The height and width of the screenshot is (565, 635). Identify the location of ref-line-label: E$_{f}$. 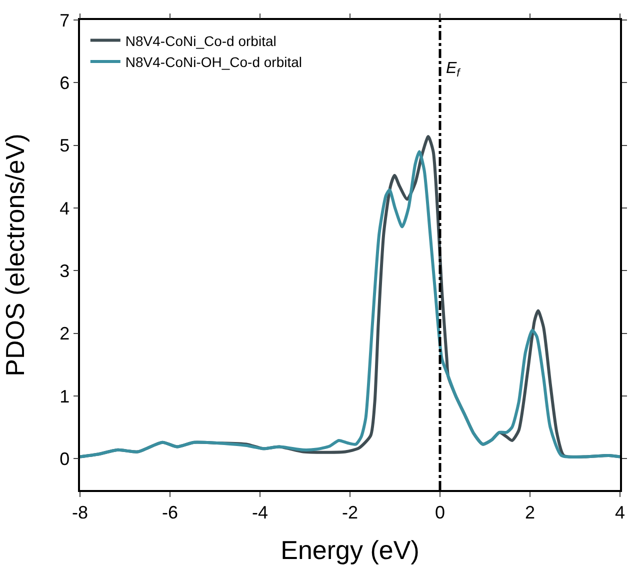
(454, 70).